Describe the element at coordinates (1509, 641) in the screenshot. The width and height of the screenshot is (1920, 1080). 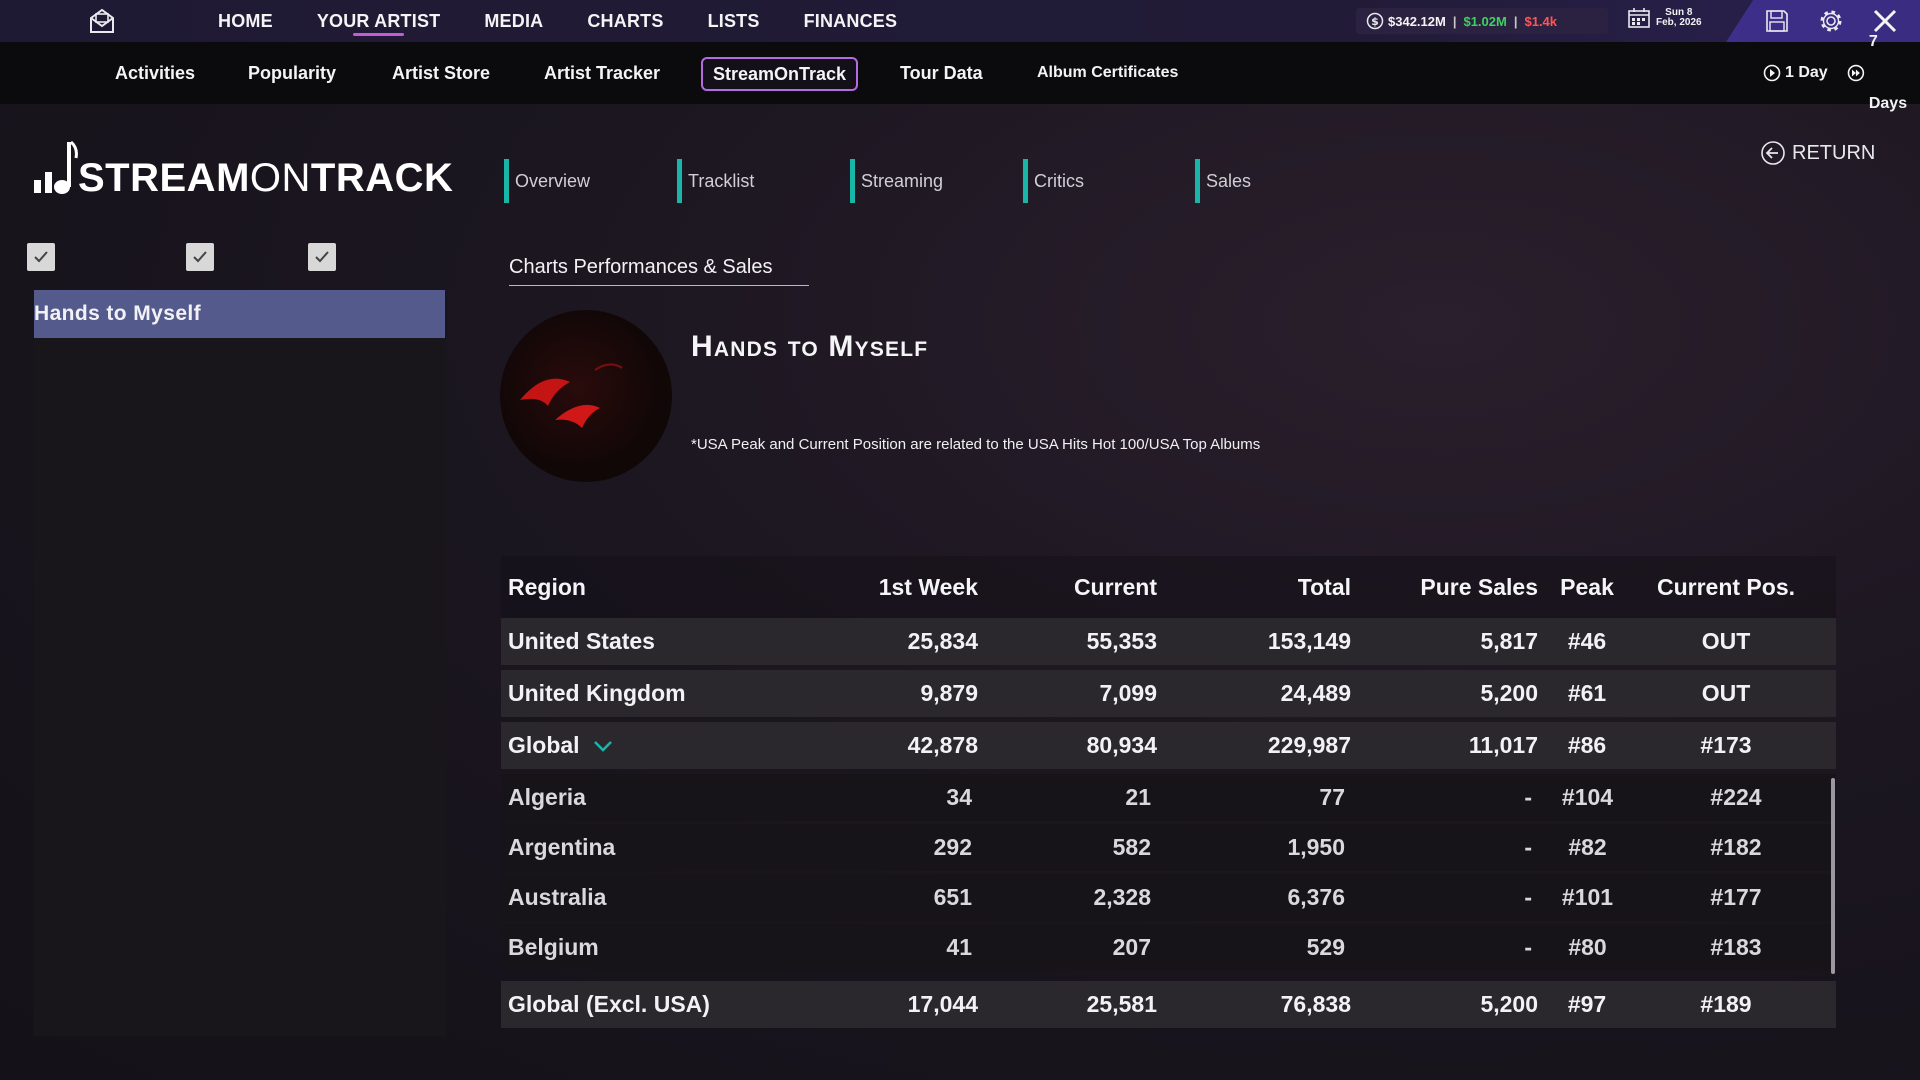
I see `cell-pure-sales: 5,817` at that location.